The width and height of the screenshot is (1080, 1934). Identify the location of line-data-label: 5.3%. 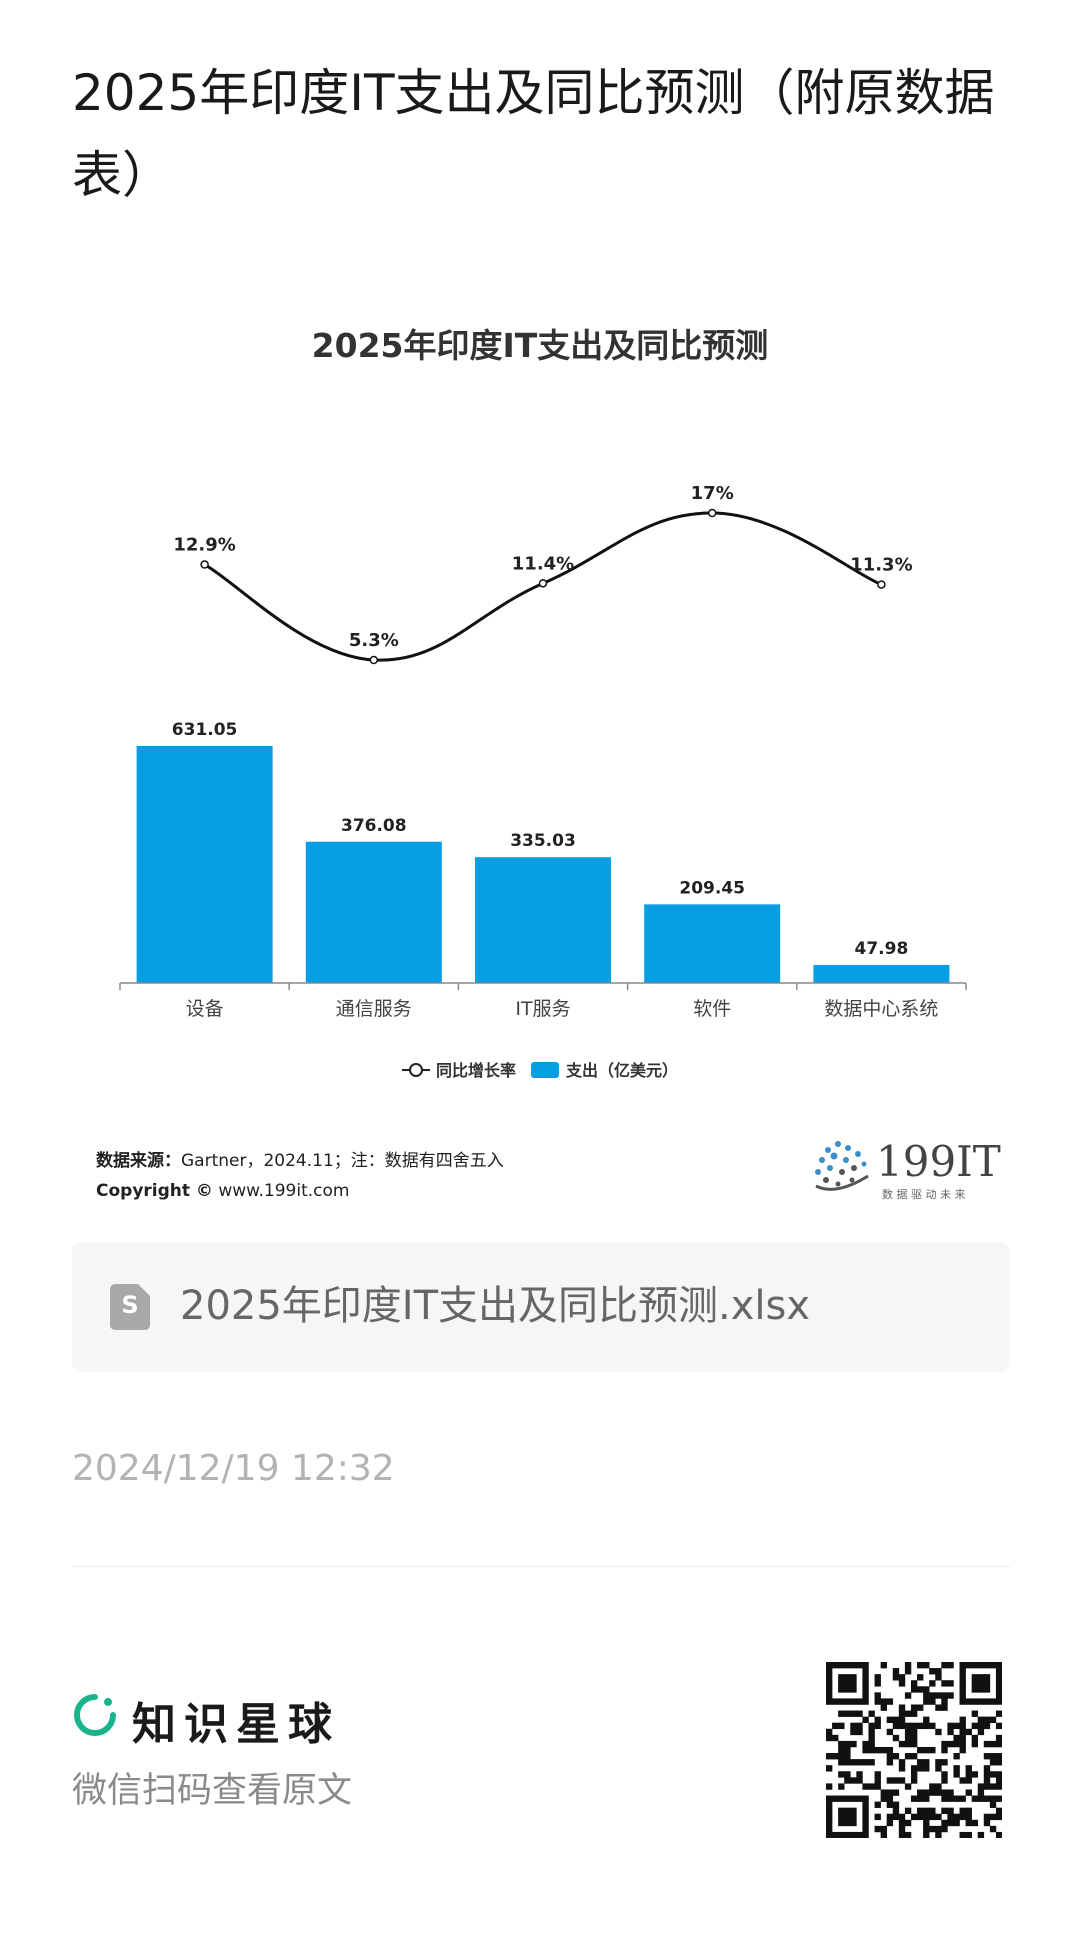
(374, 640).